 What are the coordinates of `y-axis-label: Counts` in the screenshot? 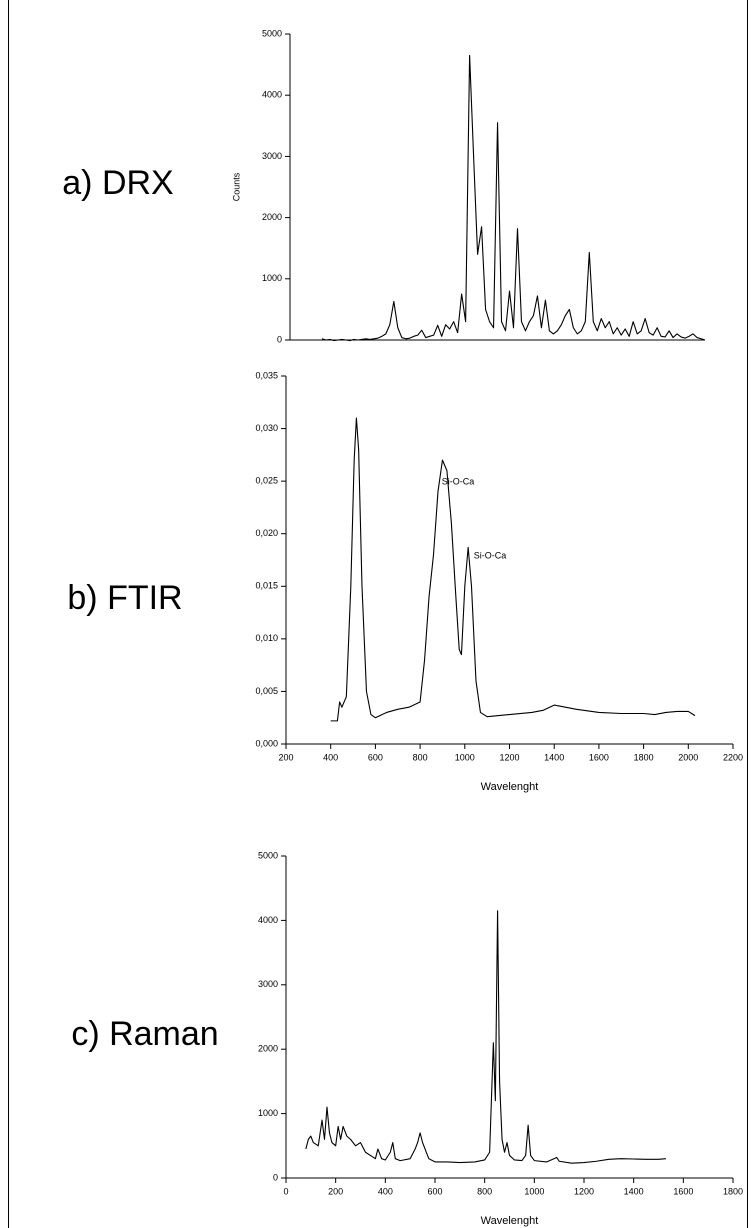 It's located at (236, 186).